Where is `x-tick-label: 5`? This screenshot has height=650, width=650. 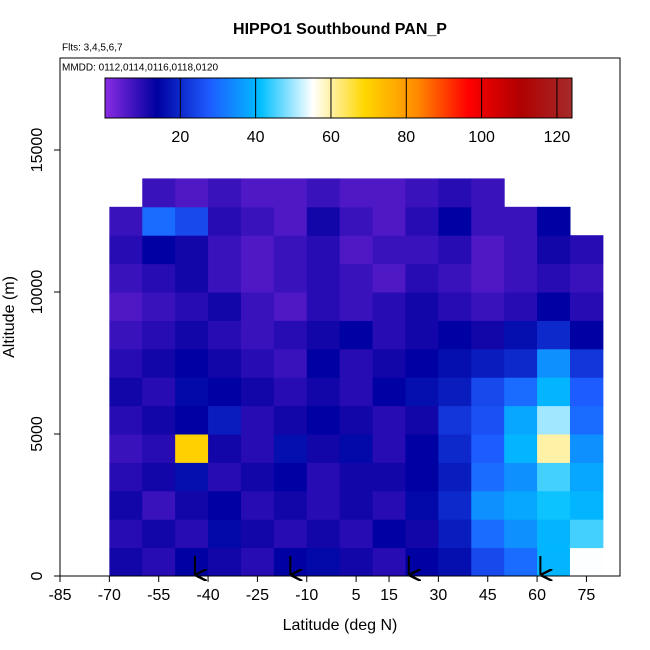 x-tick-label: 5 is located at coordinates (356, 595).